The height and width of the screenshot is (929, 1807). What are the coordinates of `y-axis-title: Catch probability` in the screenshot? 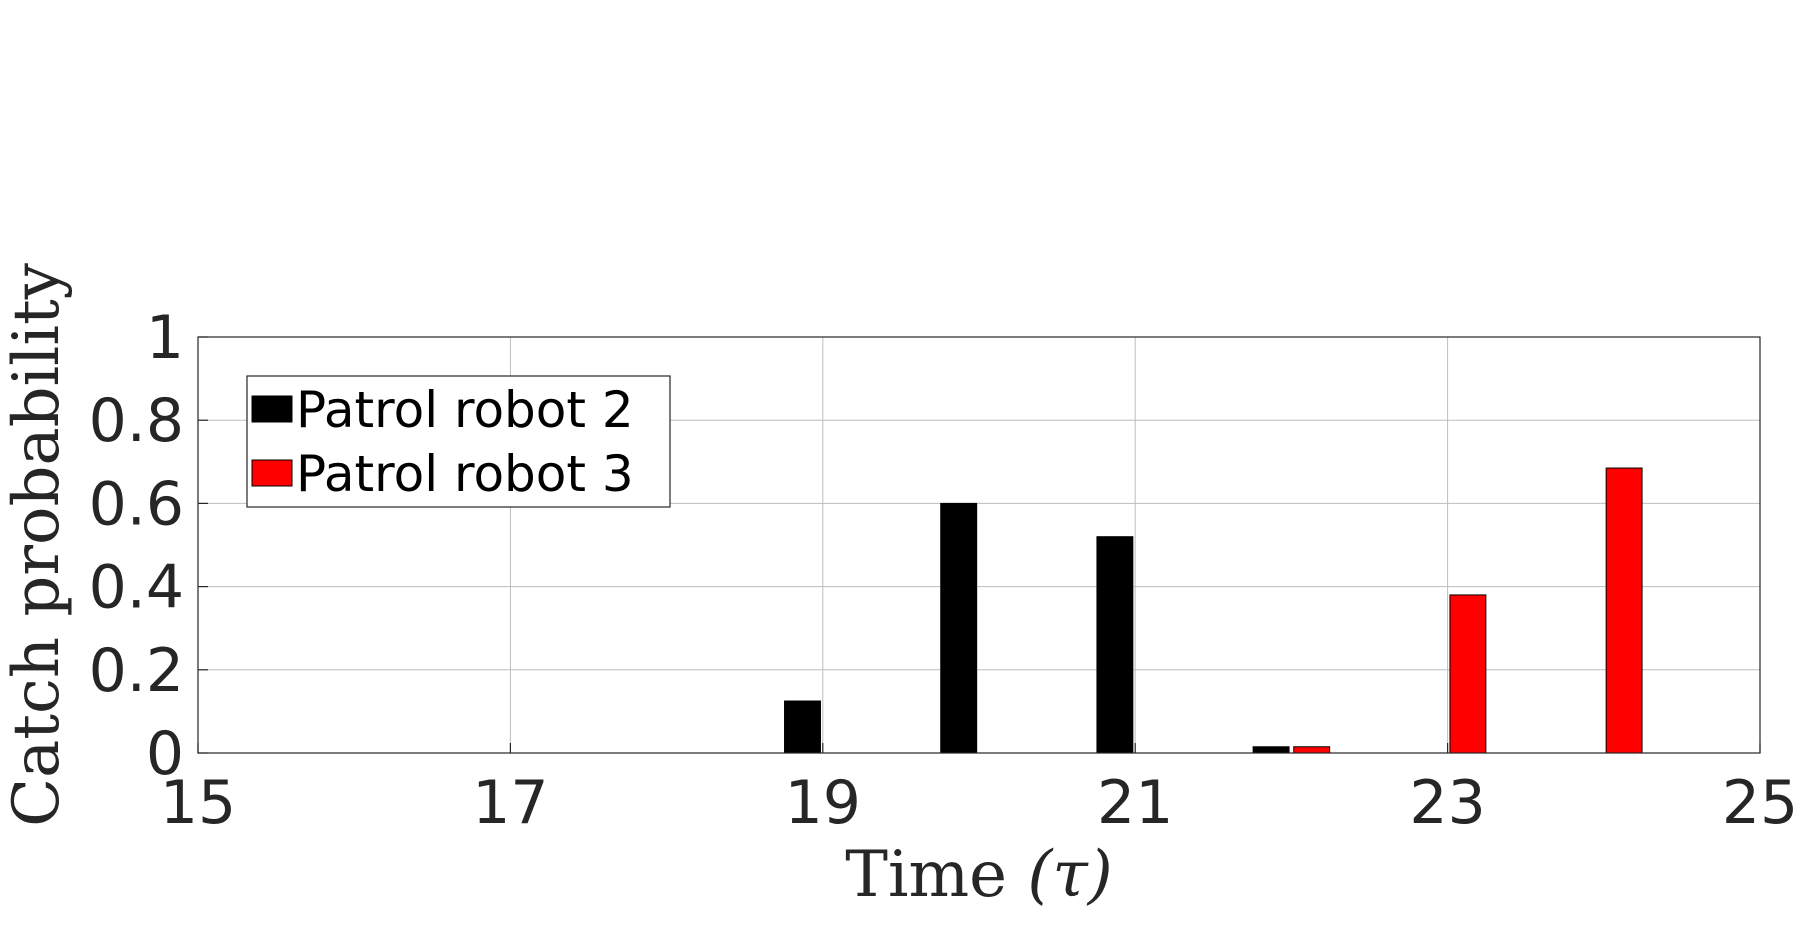 It's located at (37, 545).